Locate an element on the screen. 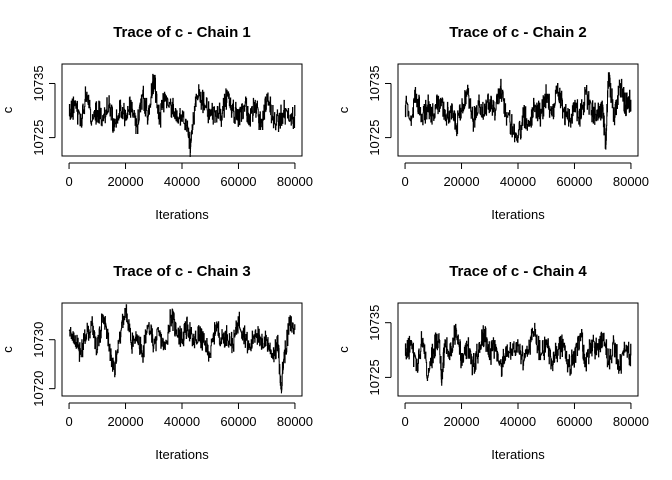 The height and width of the screenshot is (480, 672). y-tick-label: 10720 is located at coordinates (38, 389).